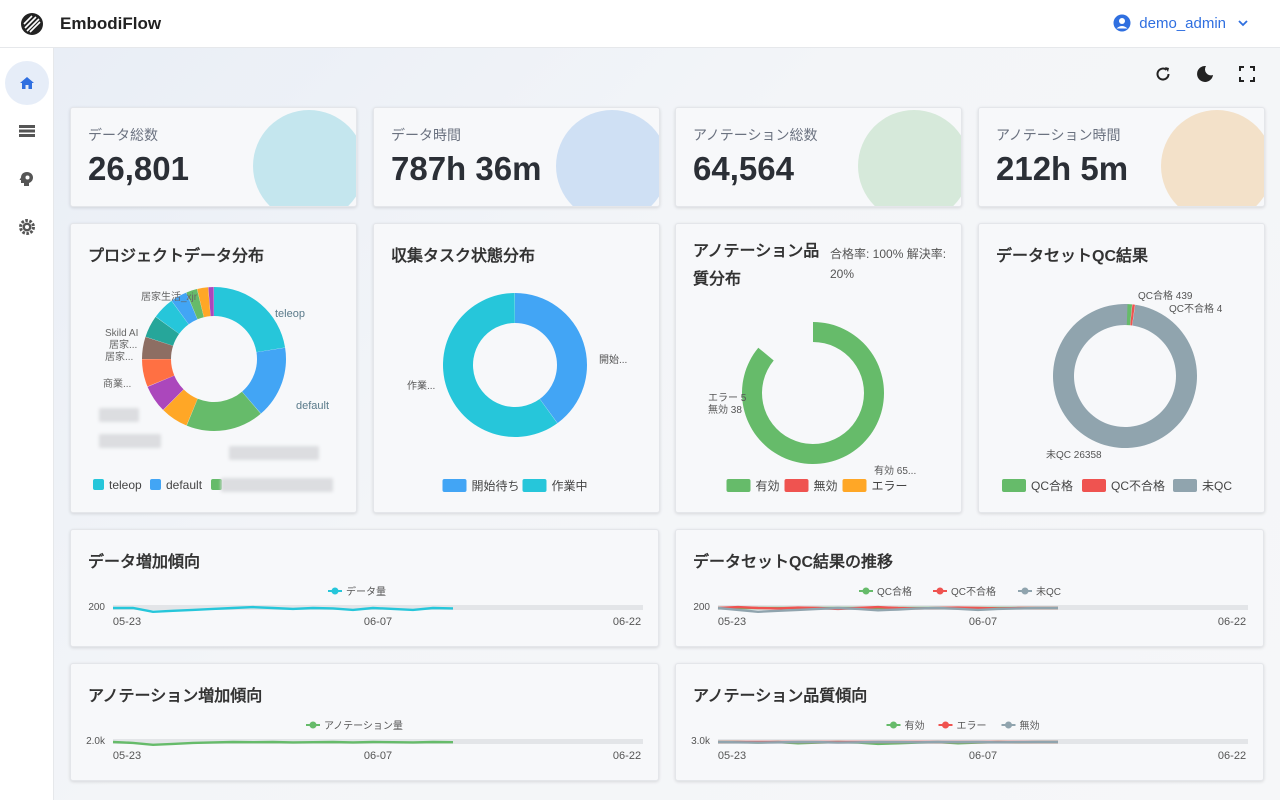 This screenshot has height=800, width=1280. What do you see at coordinates (1247, 74) in the screenshot?
I see `fullscreen-button` at bounding box center [1247, 74].